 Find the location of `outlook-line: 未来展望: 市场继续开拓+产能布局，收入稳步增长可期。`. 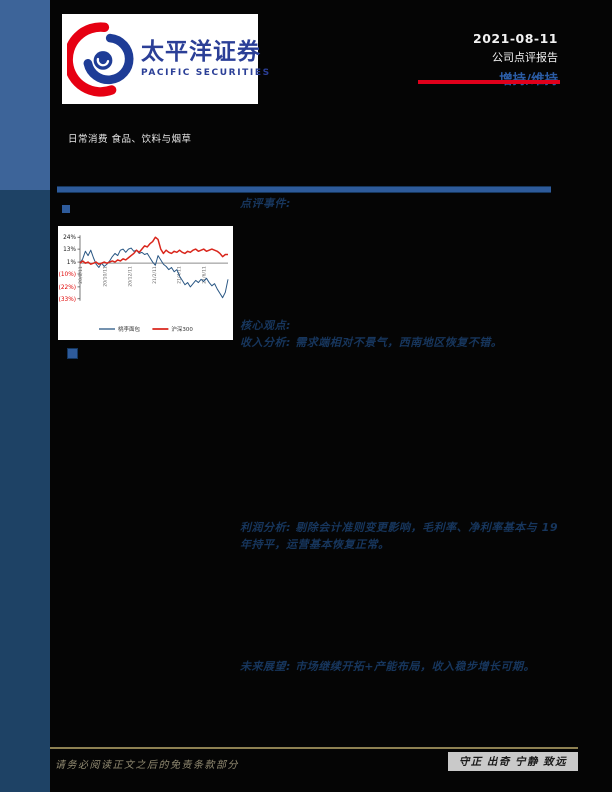

outlook-line: 未来展望: 市场继续开拓+产能布局，收入稳步增长可期。 is located at coordinates (387, 666).